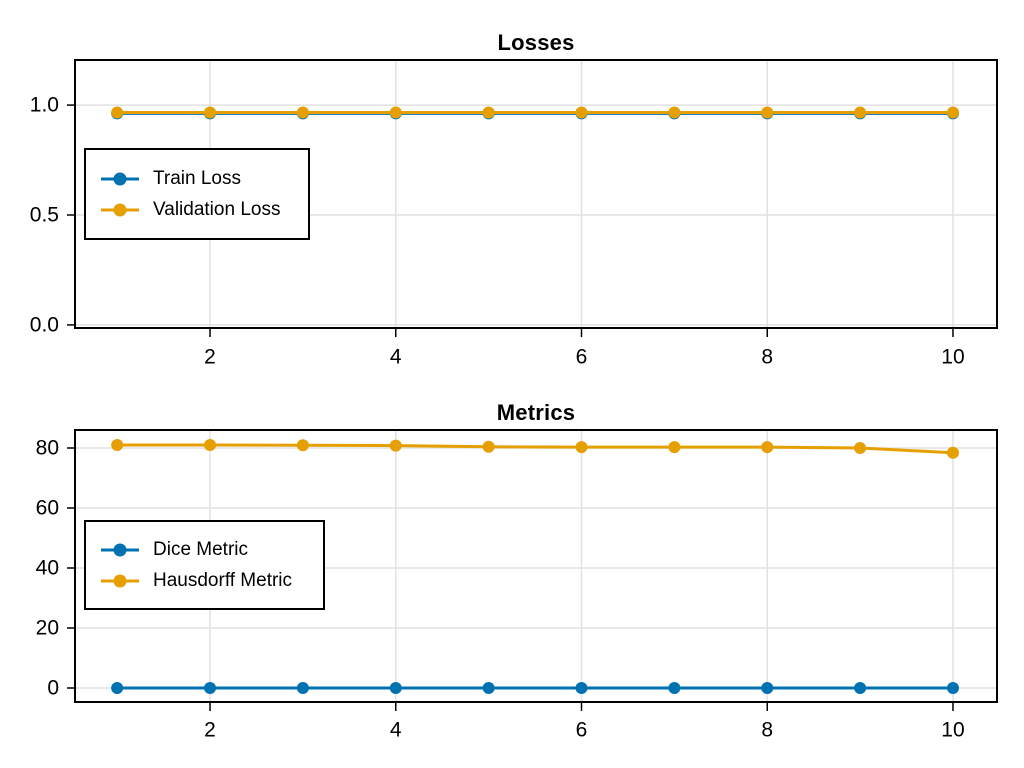 Image resolution: width=1024 pixels, height=768 pixels. What do you see at coordinates (47, 567) in the screenshot?
I see `y-tick-label-metrics: 40` at bounding box center [47, 567].